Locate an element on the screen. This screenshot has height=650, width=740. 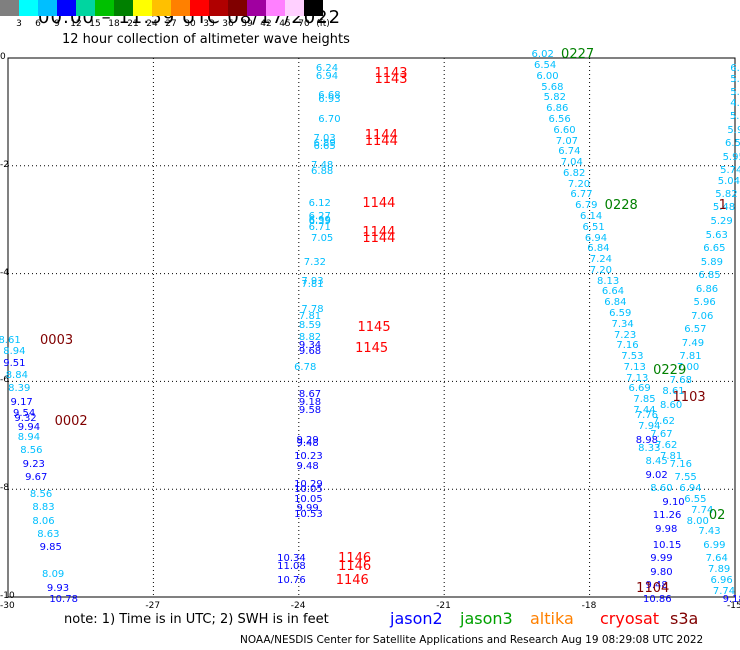
satellite-name: jason2 is located at coordinates (416, 618).